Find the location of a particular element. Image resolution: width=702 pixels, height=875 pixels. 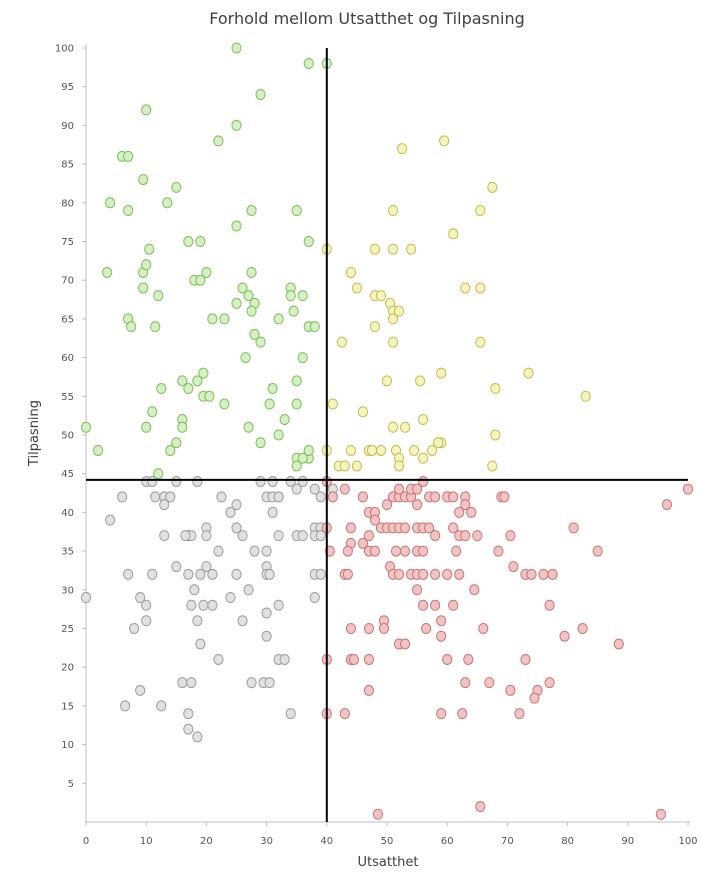

x-axis-title: Utsatthet is located at coordinates (388, 862).